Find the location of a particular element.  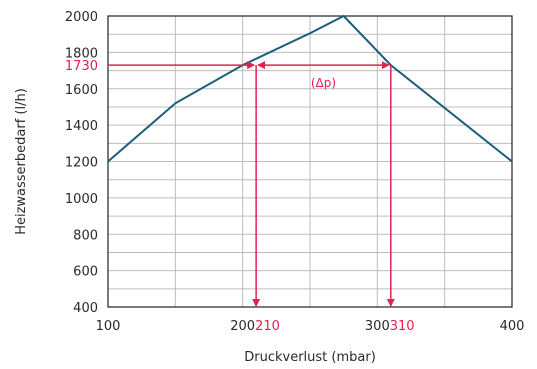

y-tick-label: 1200 is located at coordinates (81, 163).